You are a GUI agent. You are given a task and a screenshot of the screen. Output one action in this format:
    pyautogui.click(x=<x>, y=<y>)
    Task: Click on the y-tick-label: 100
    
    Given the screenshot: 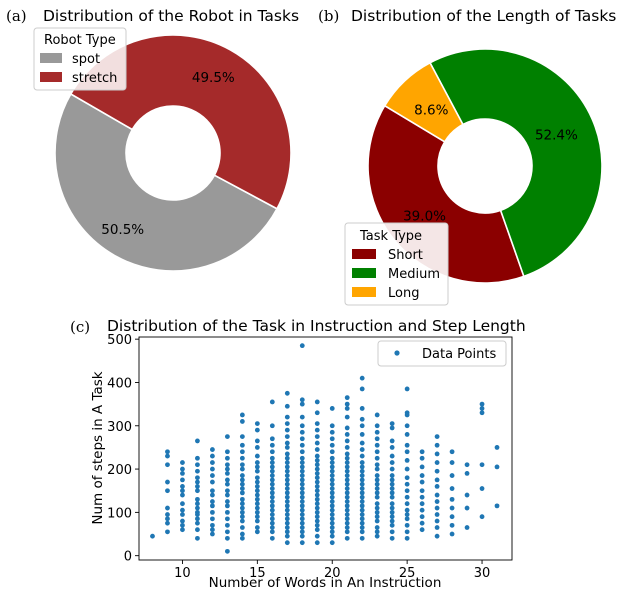 What is the action you would take?
    pyautogui.click(x=119, y=513)
    